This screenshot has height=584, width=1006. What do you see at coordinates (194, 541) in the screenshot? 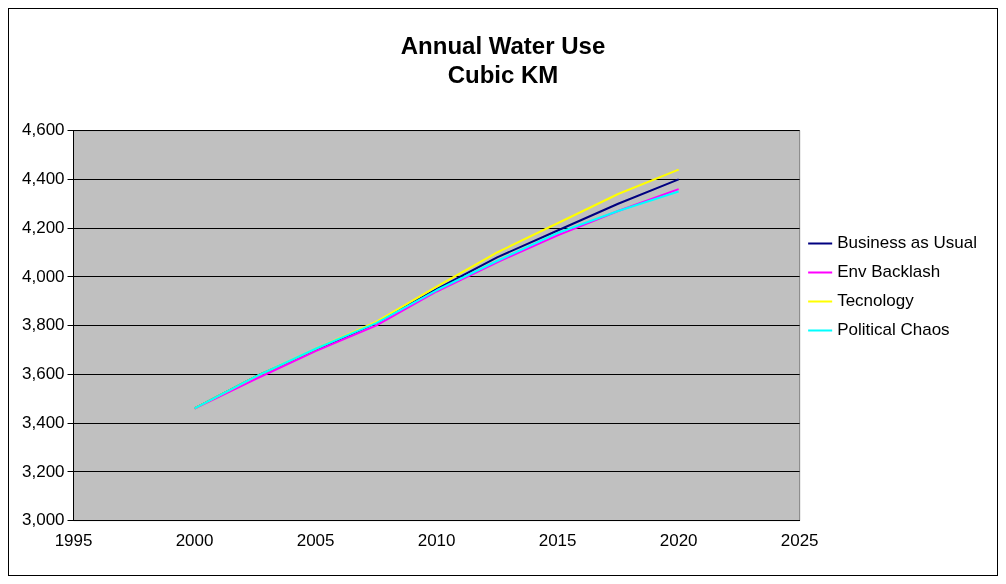
I see `x-tick-label: 2000` at bounding box center [194, 541].